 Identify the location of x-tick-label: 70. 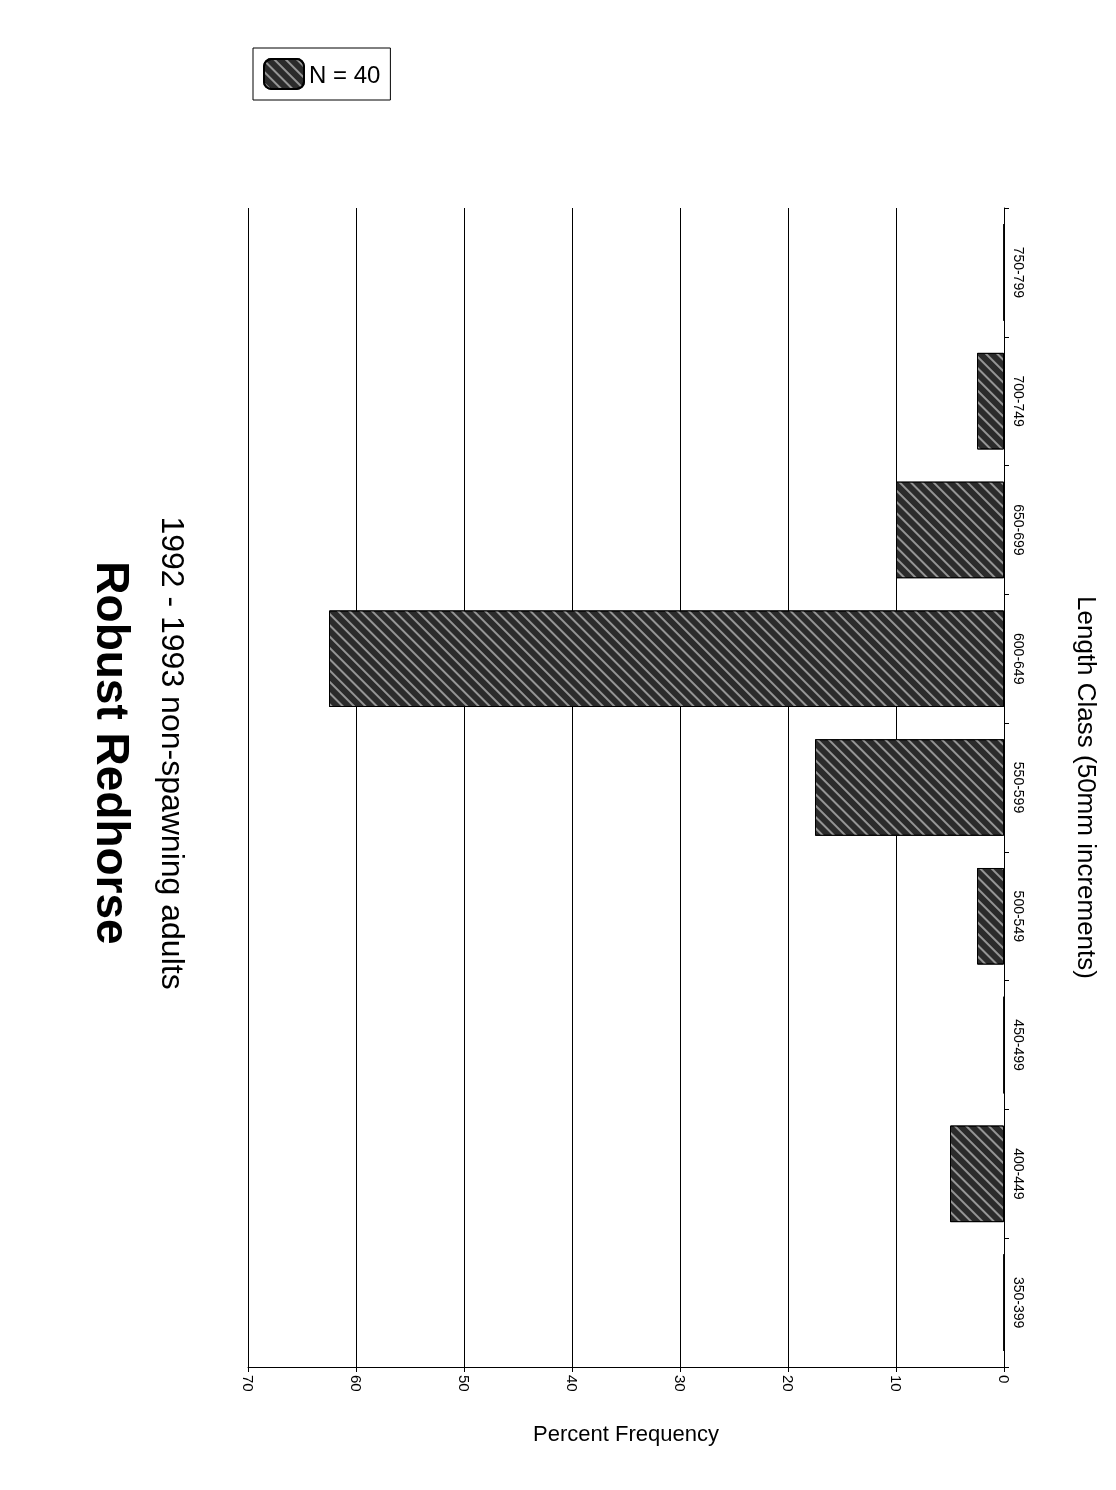
(248, 1383).